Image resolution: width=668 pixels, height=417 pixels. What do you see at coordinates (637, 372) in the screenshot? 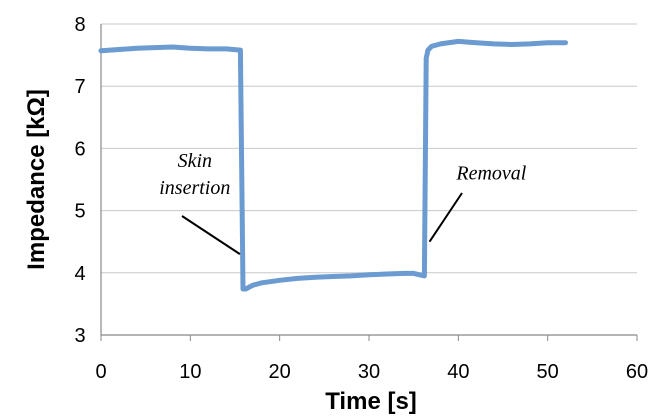
I see `x-tick-label: 60` at bounding box center [637, 372].